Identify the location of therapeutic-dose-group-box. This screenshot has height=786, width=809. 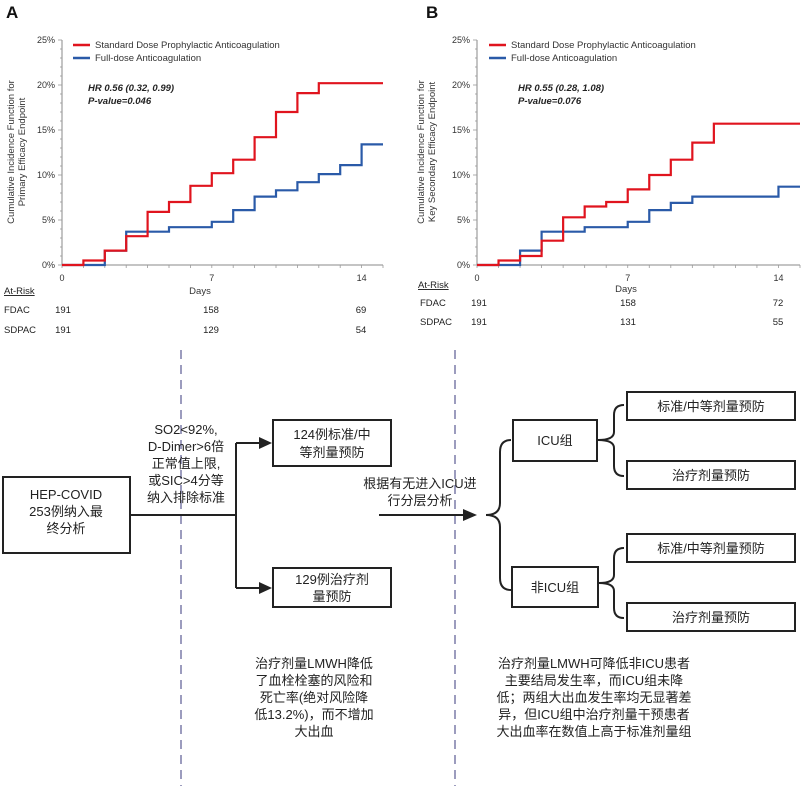
(332, 587).